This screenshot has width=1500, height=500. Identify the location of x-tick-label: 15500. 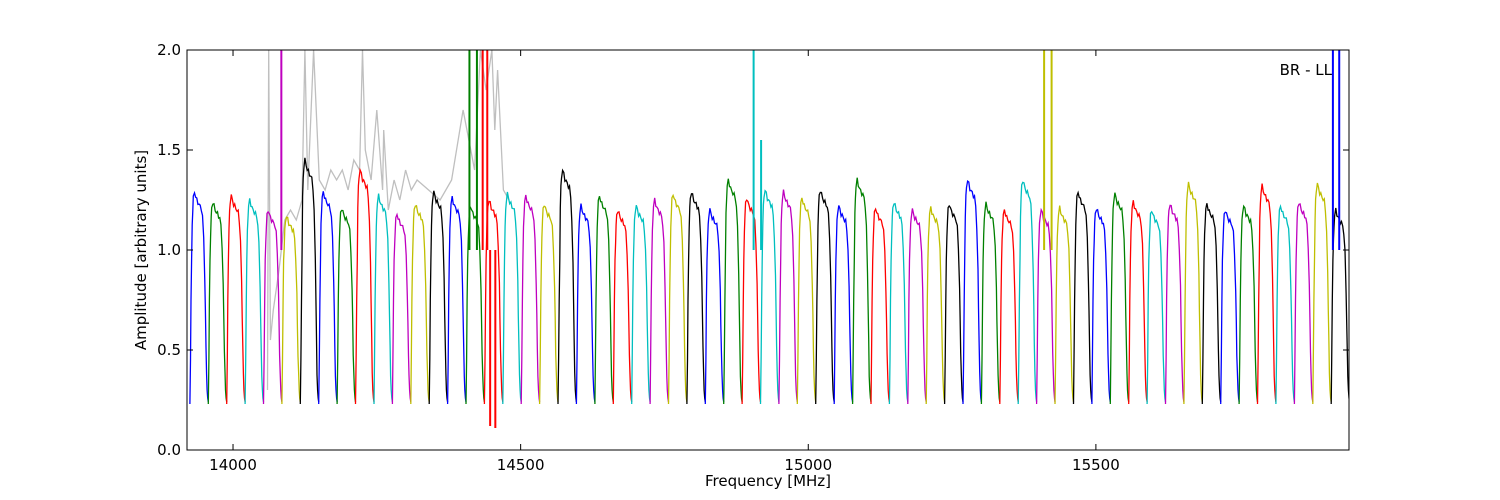
(1096, 465).